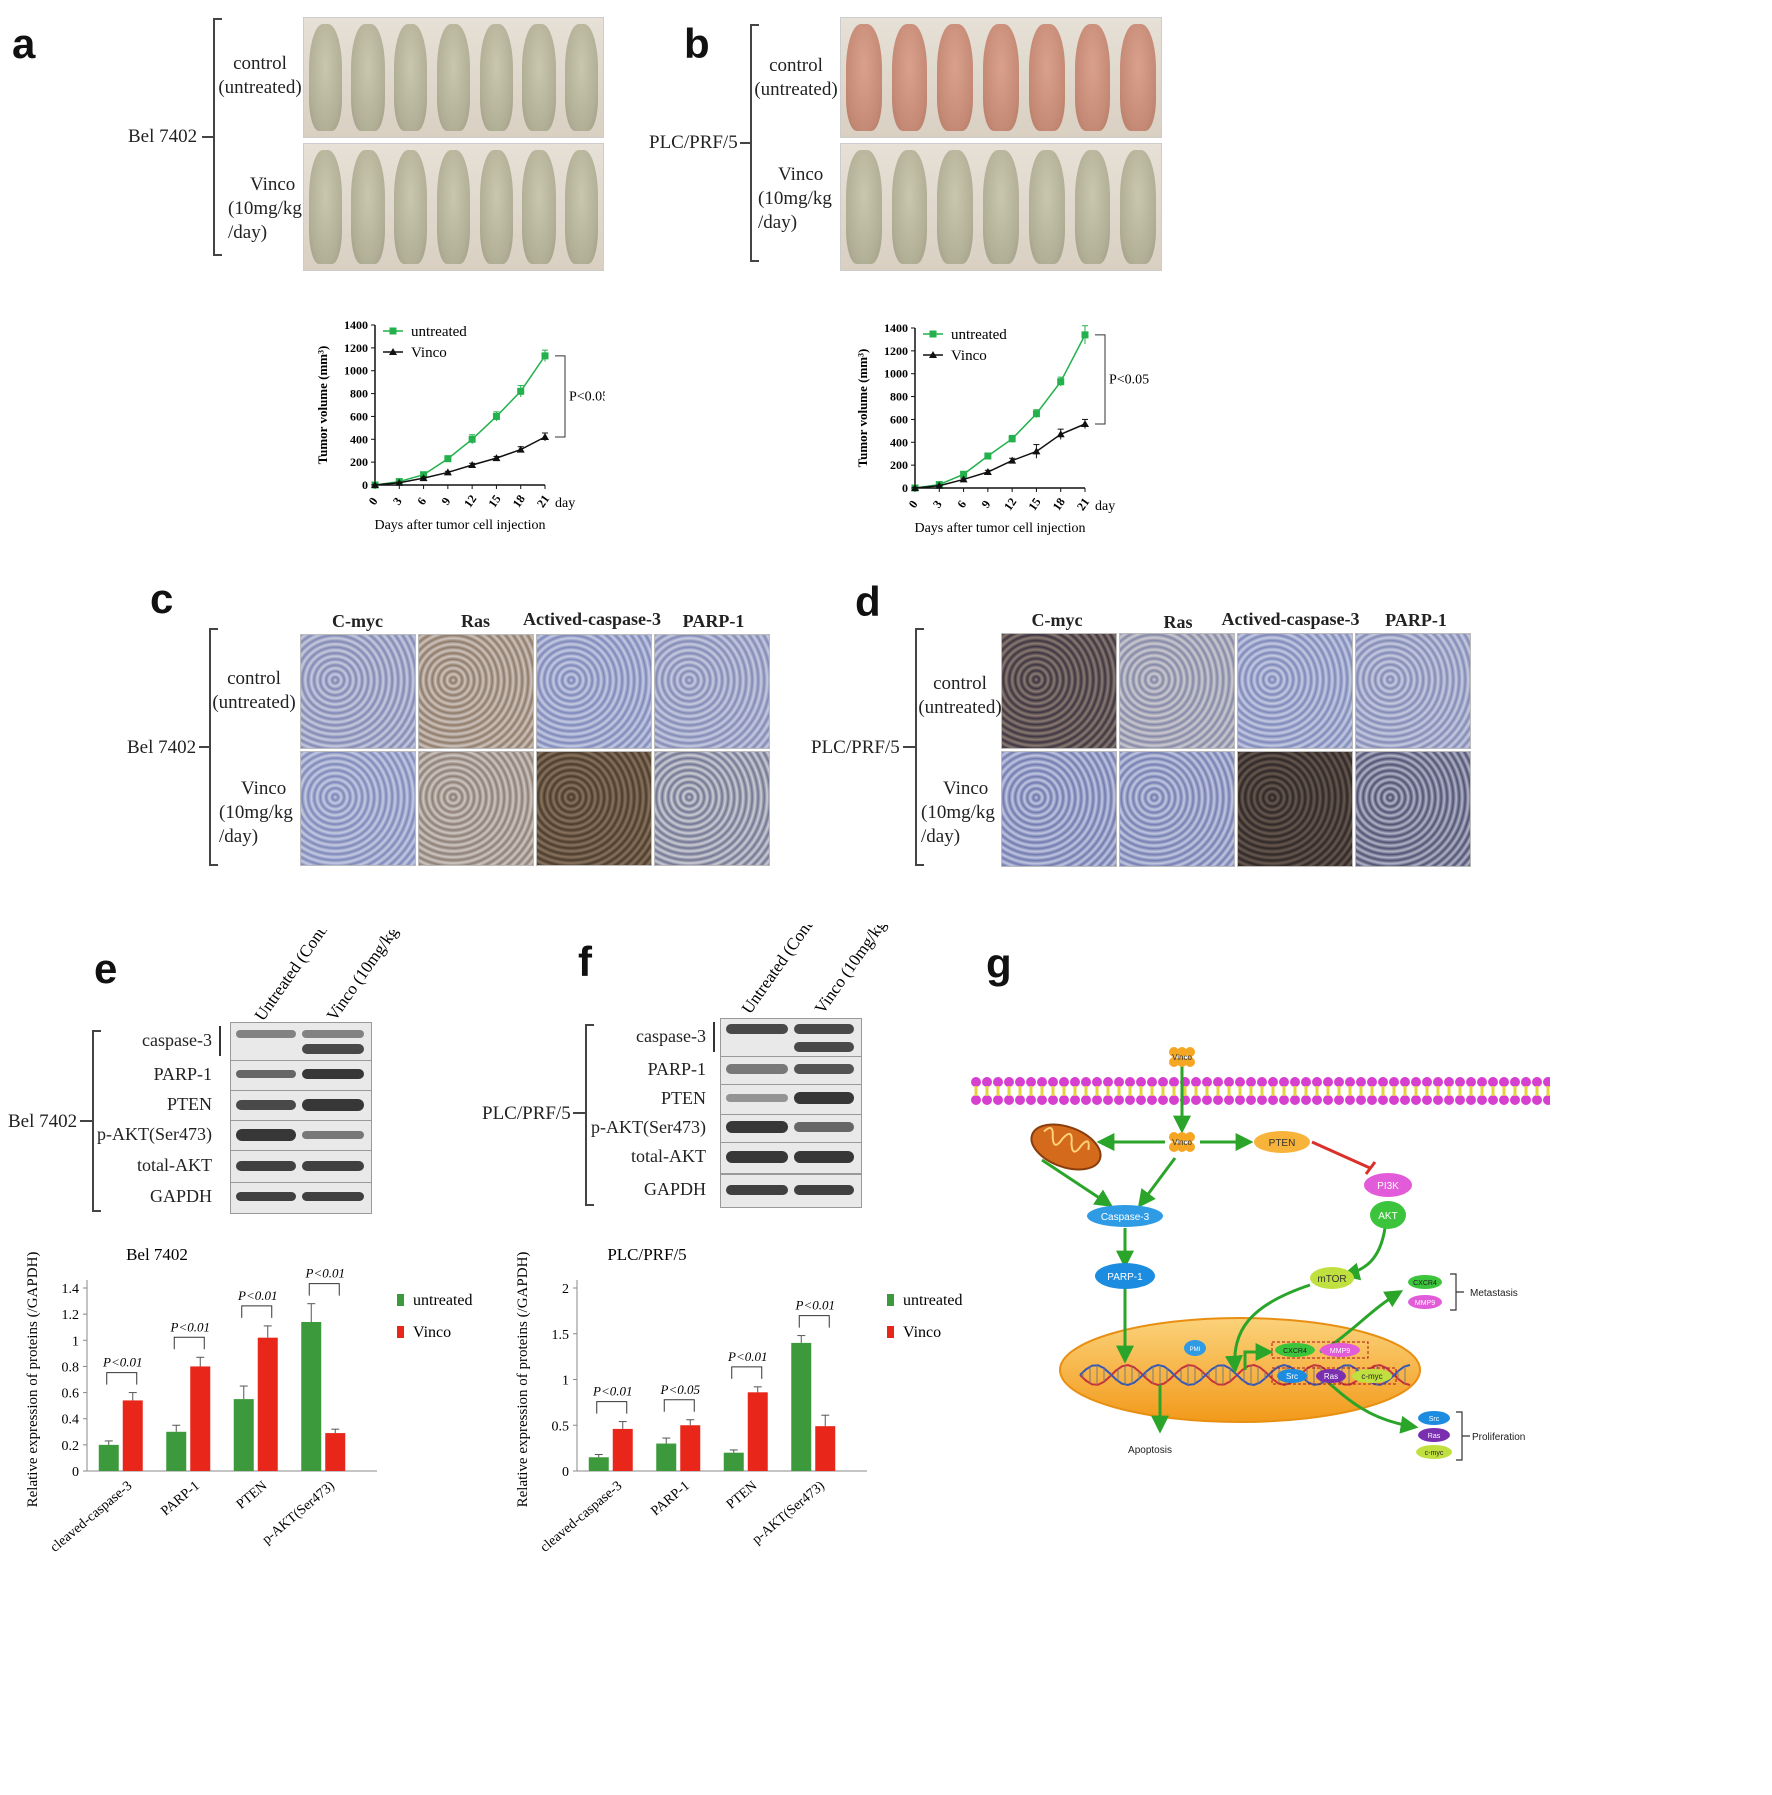  I want to click on treat-label-line: /day), so click(941, 836).